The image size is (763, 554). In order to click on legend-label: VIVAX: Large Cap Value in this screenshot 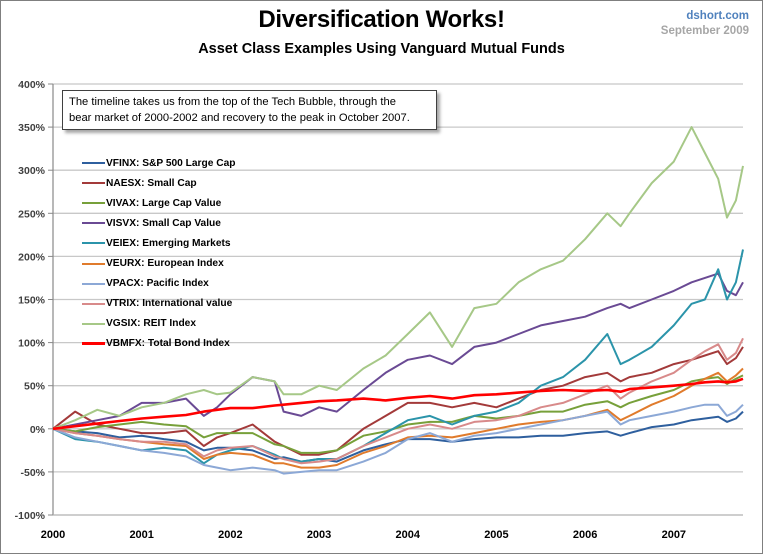, I will do `click(164, 203)`.